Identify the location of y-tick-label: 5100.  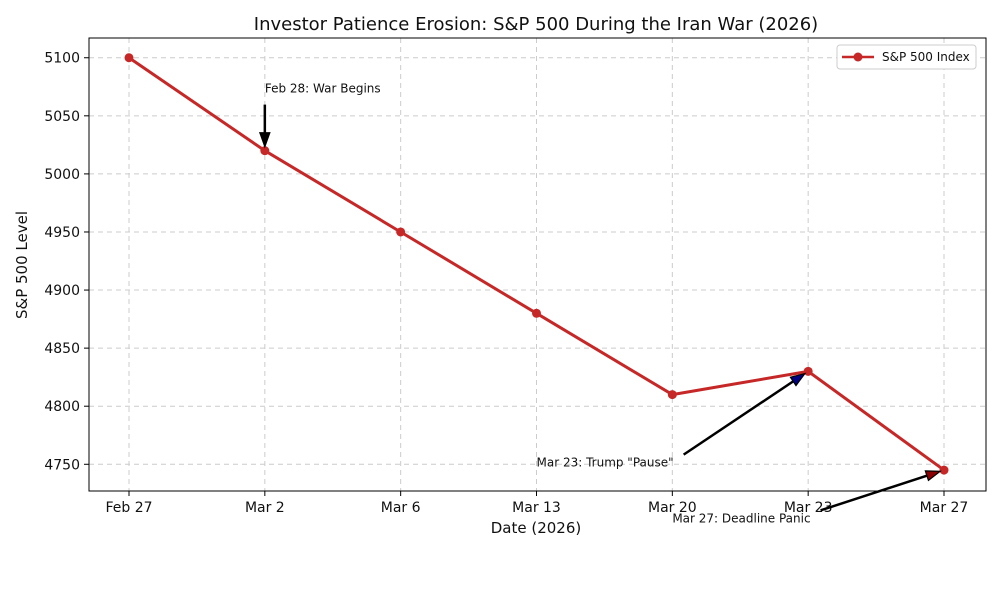
(62, 59).